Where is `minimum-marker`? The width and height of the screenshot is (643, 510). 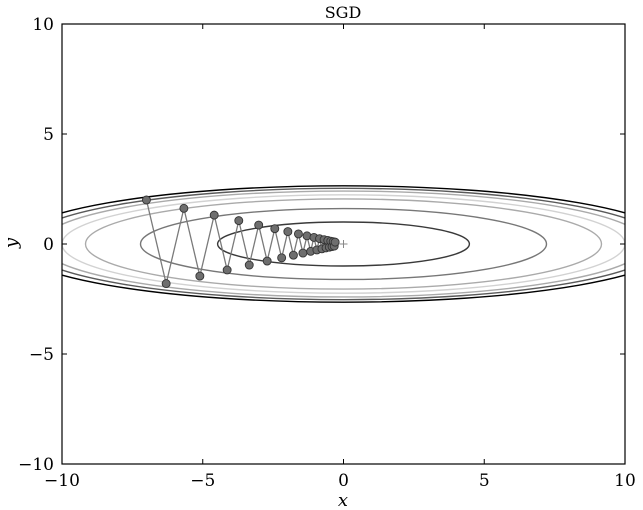
minimum-marker is located at coordinates (343, 244).